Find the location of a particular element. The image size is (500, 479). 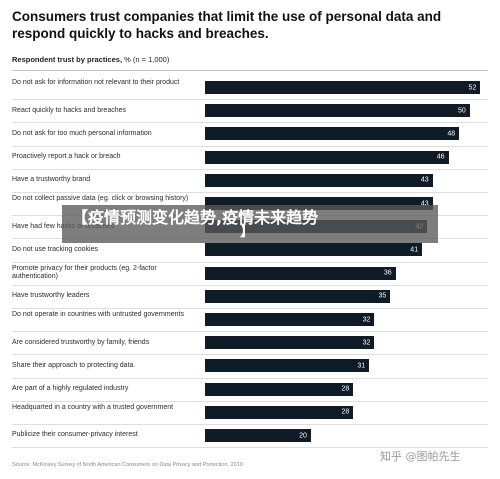

bar-value-label: 36 is located at coordinates (387, 273).